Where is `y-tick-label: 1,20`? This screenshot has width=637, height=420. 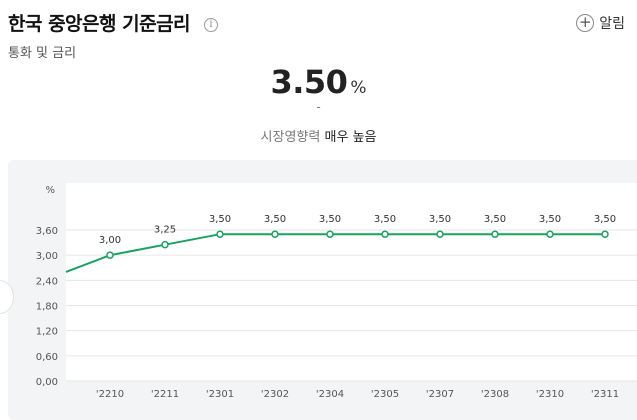 y-tick-label: 1,20 is located at coordinates (47, 332).